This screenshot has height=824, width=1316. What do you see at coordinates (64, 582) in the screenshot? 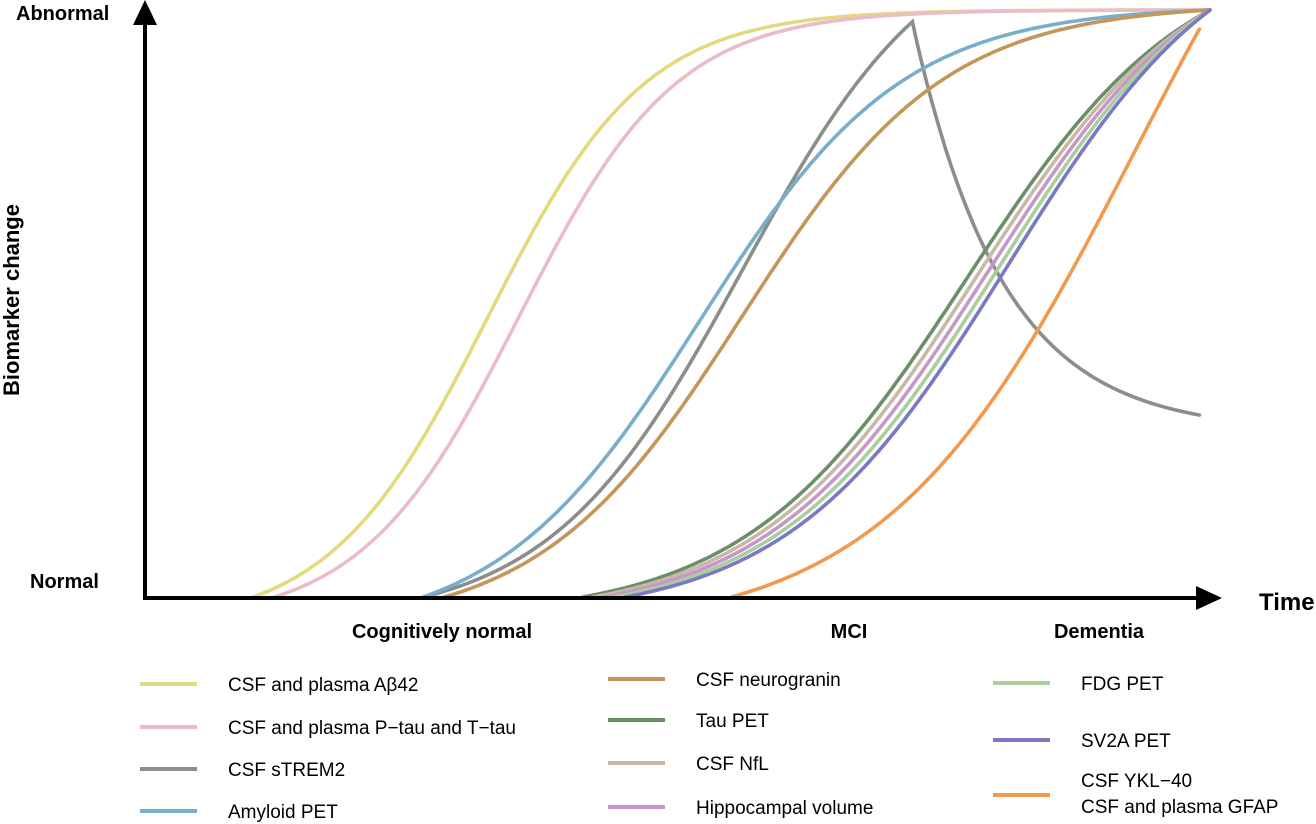
I see `y-tick-low: Normal` at bounding box center [64, 582].